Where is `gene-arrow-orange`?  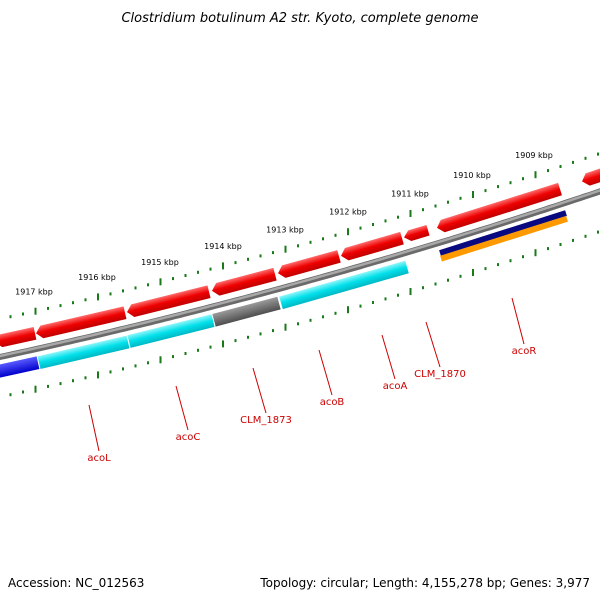
gene-arrow-orange is located at coordinates (504, 238).